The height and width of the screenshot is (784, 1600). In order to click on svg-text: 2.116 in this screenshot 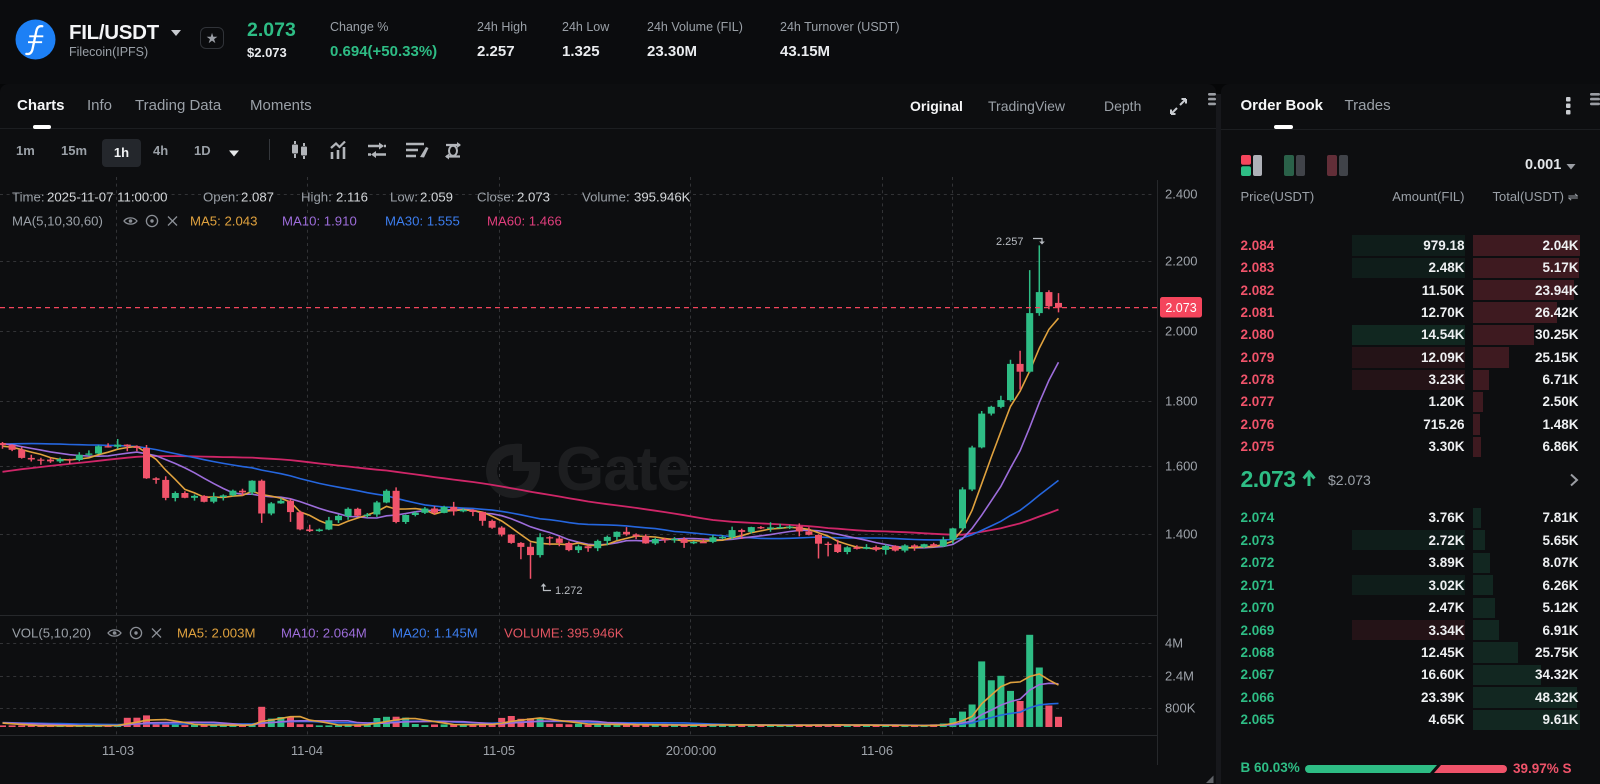, I will do `click(352, 197)`.